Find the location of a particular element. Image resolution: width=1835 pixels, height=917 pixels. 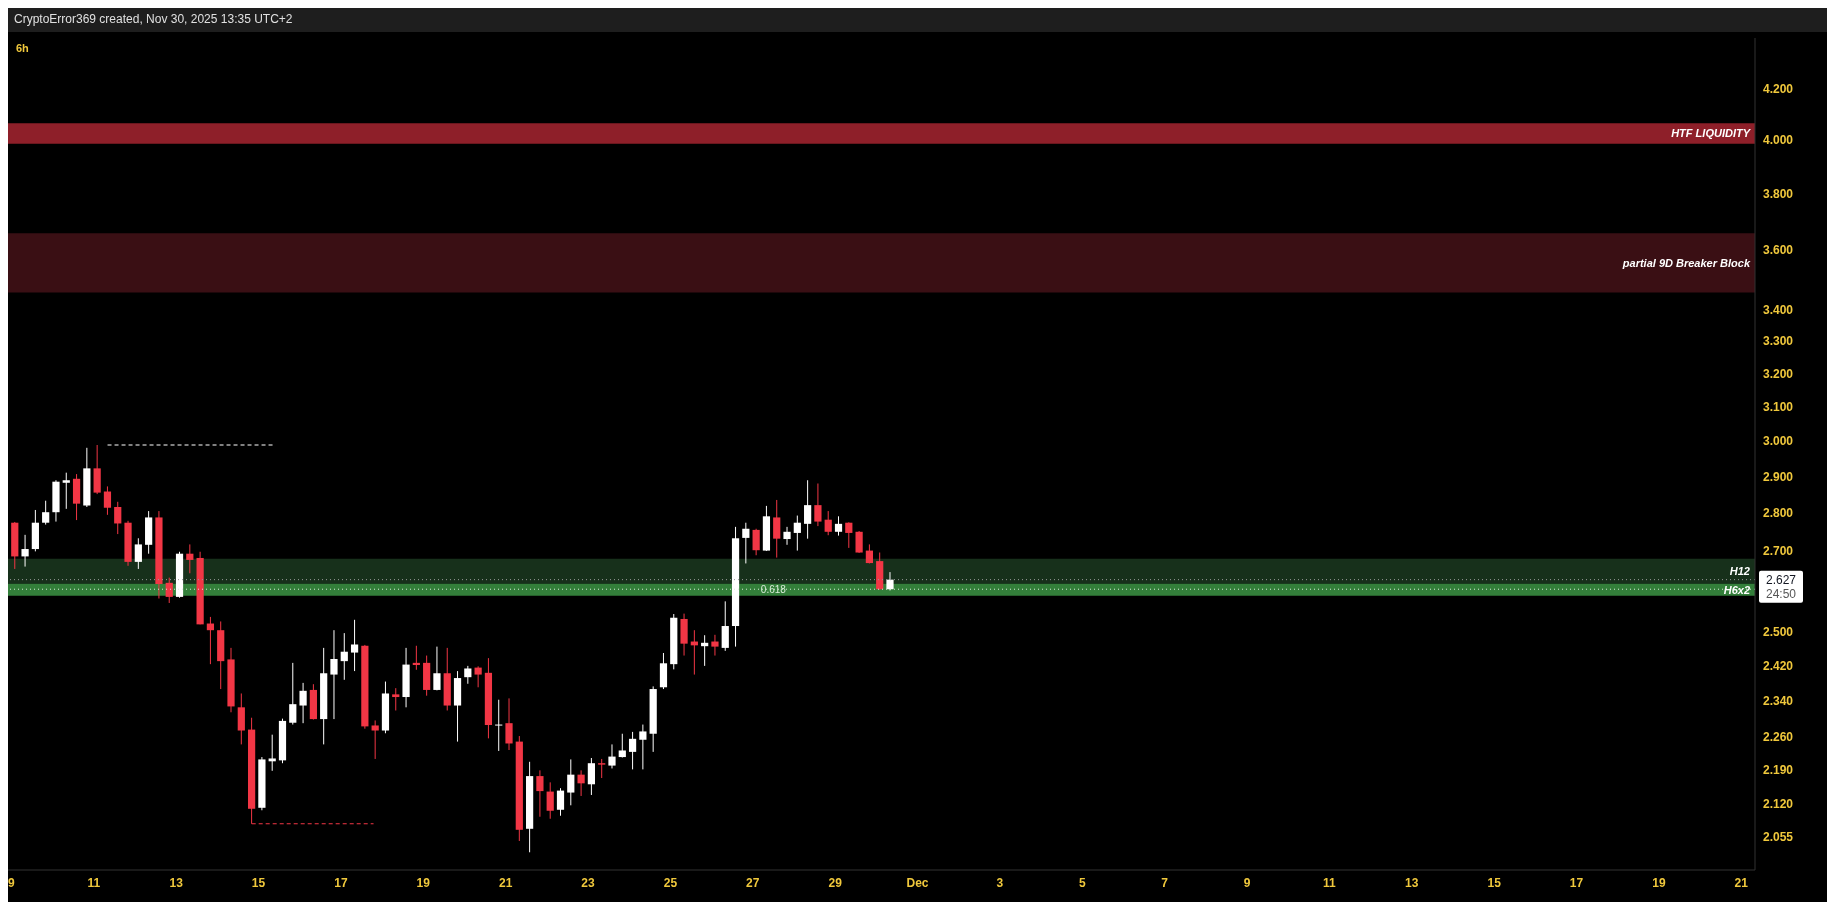

y-tick-label: 4.200 is located at coordinates (1778, 89).